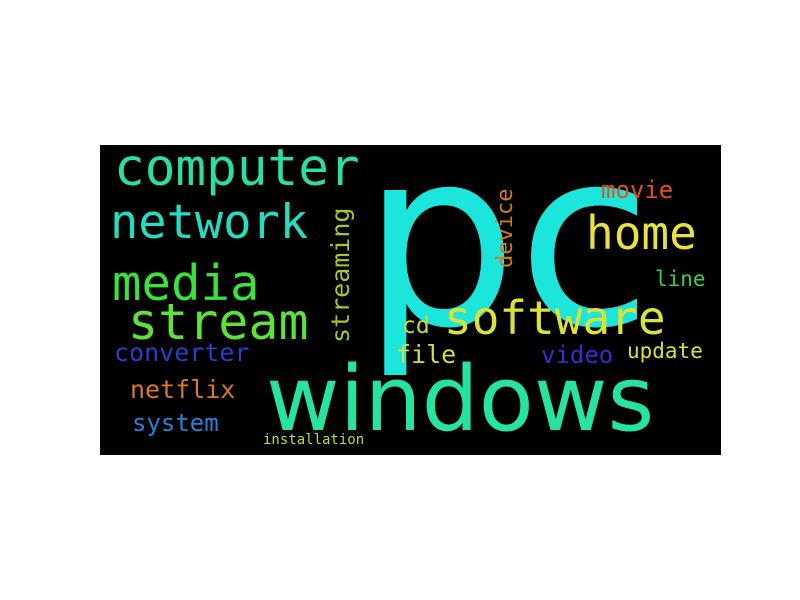 The height and width of the screenshot is (600, 800). Describe the element at coordinates (416, 326) in the screenshot. I see `word-cd: cd` at that location.